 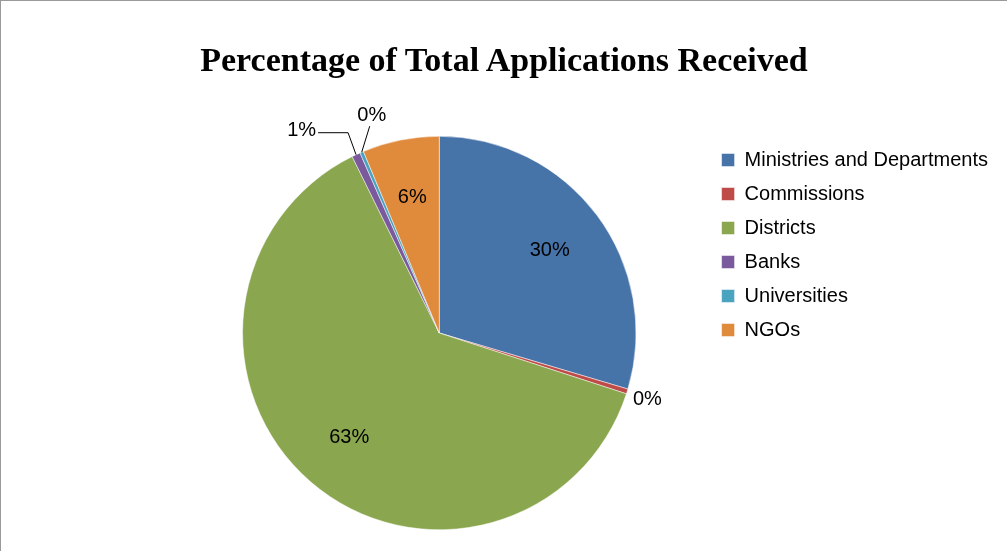 What do you see at coordinates (504, 60) in the screenshot?
I see `chart-title: Percentage of Total Applications Received` at bounding box center [504, 60].